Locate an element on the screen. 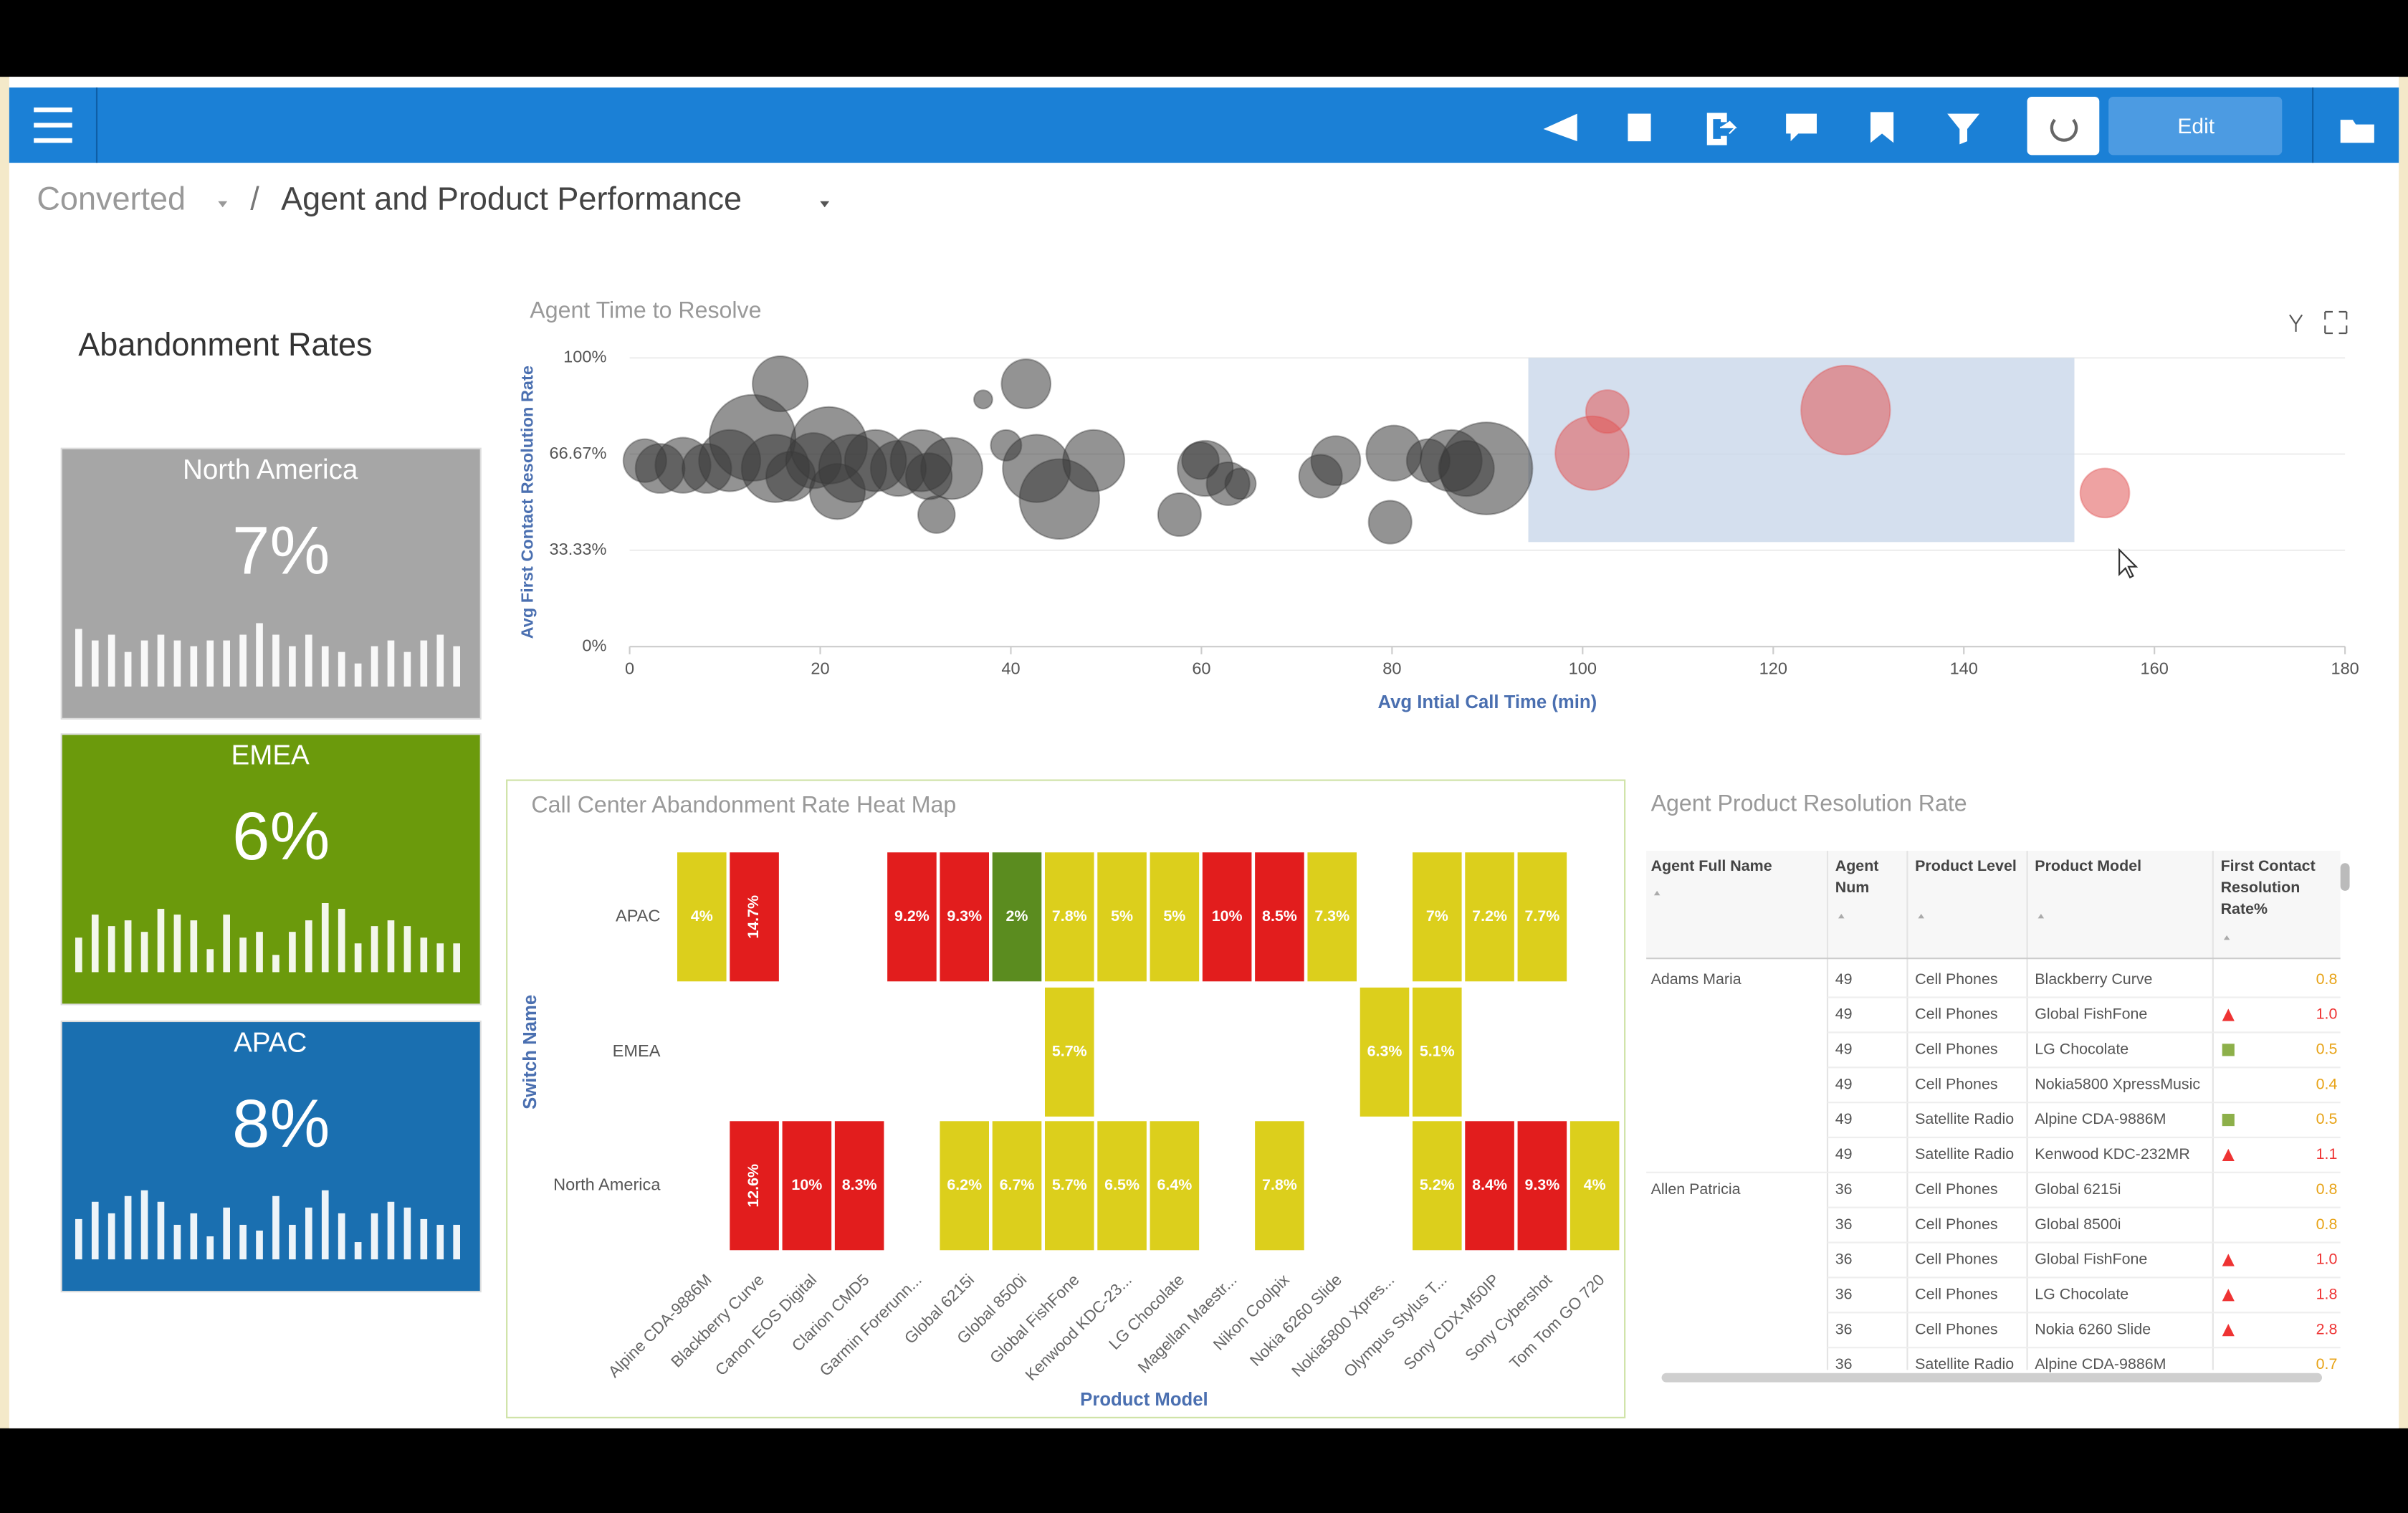 The height and width of the screenshot is (1513, 2408). refresh-button is located at coordinates (2063, 127).